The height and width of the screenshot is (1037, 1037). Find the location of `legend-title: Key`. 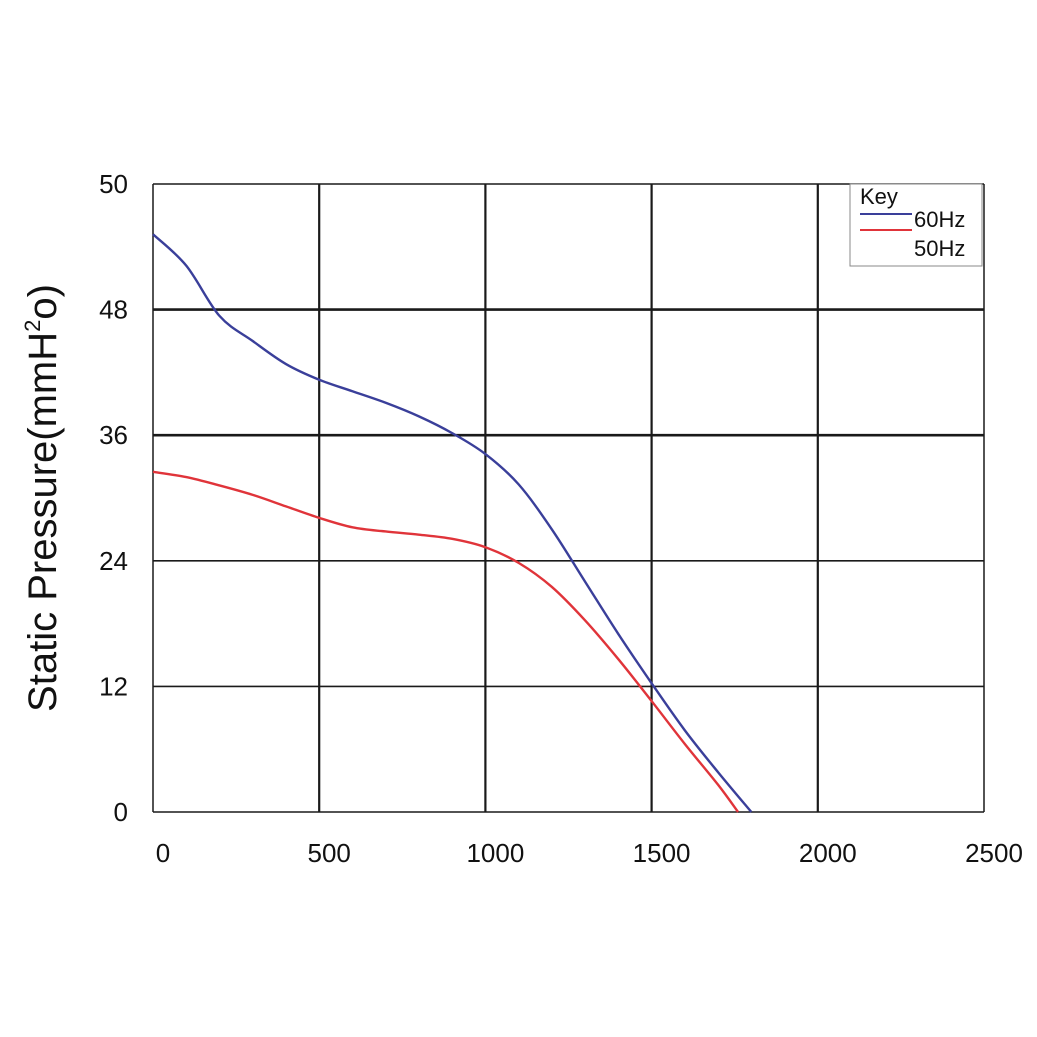

legend-title: Key is located at coordinates (879, 196).